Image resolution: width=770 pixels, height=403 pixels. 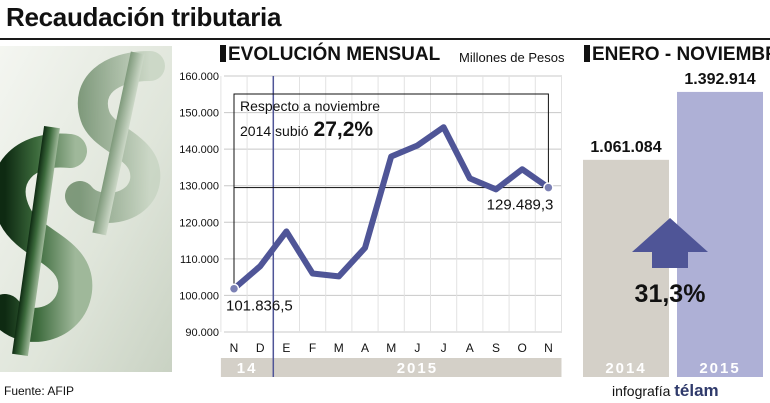 I want to click on year-label: 14, so click(x=247, y=368).